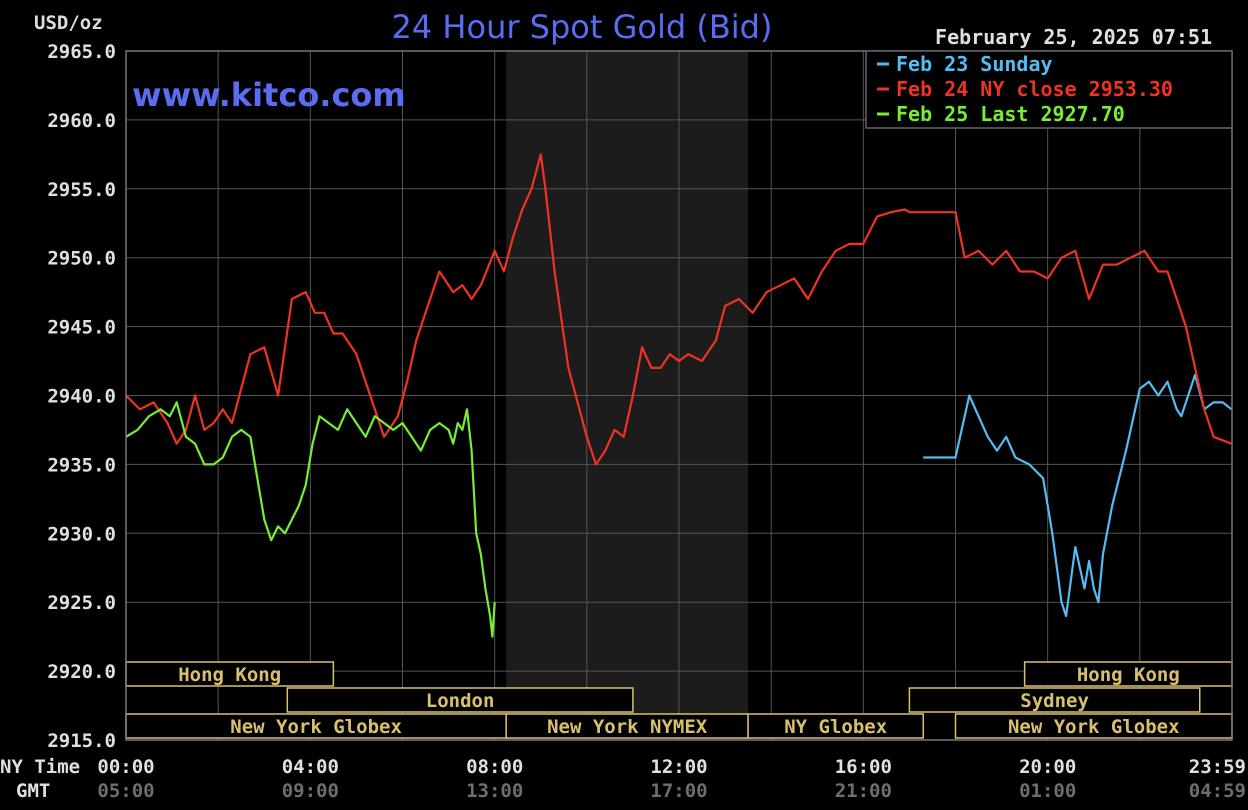  I want to click on session-label: London, so click(460, 701).